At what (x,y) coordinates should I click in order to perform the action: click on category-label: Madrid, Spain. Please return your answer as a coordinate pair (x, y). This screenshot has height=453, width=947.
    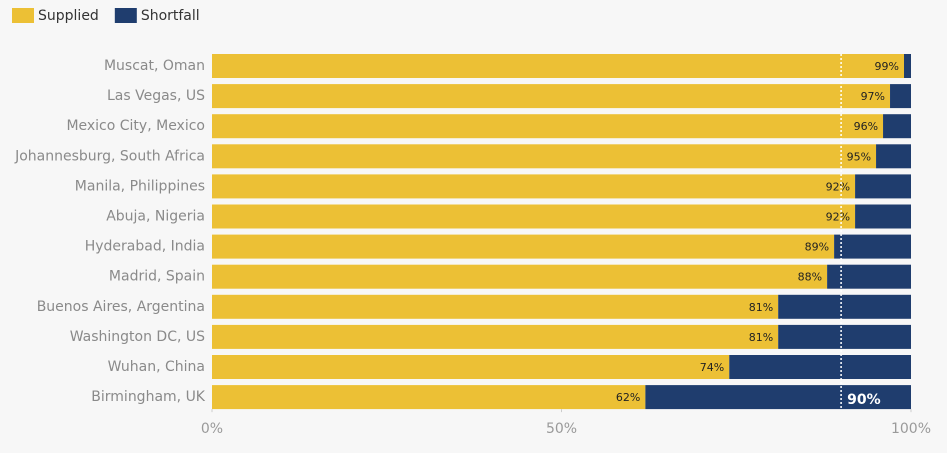
    Looking at the image, I should click on (157, 277).